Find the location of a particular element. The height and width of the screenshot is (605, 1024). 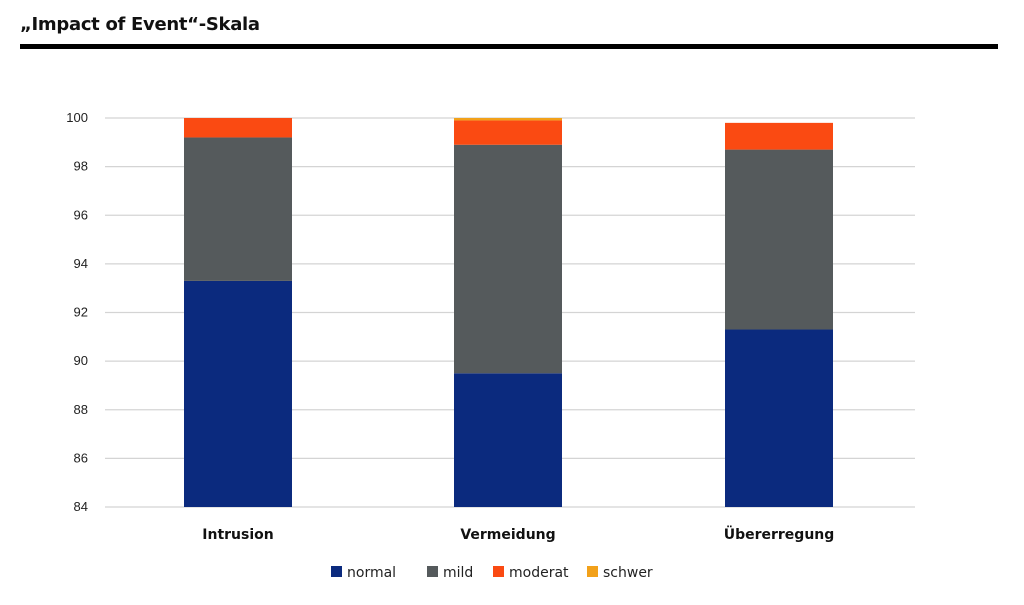

y-tick-label: 88 is located at coordinates (81, 409).